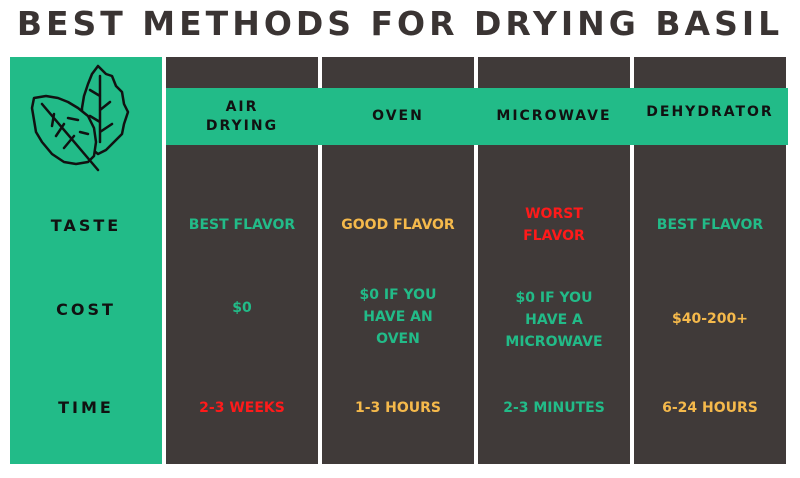 Image resolution: width=800 pixels, height=478 pixels. What do you see at coordinates (242, 225) in the screenshot?
I see `cell-taste-air-drying: BEST FLAVOR` at bounding box center [242, 225].